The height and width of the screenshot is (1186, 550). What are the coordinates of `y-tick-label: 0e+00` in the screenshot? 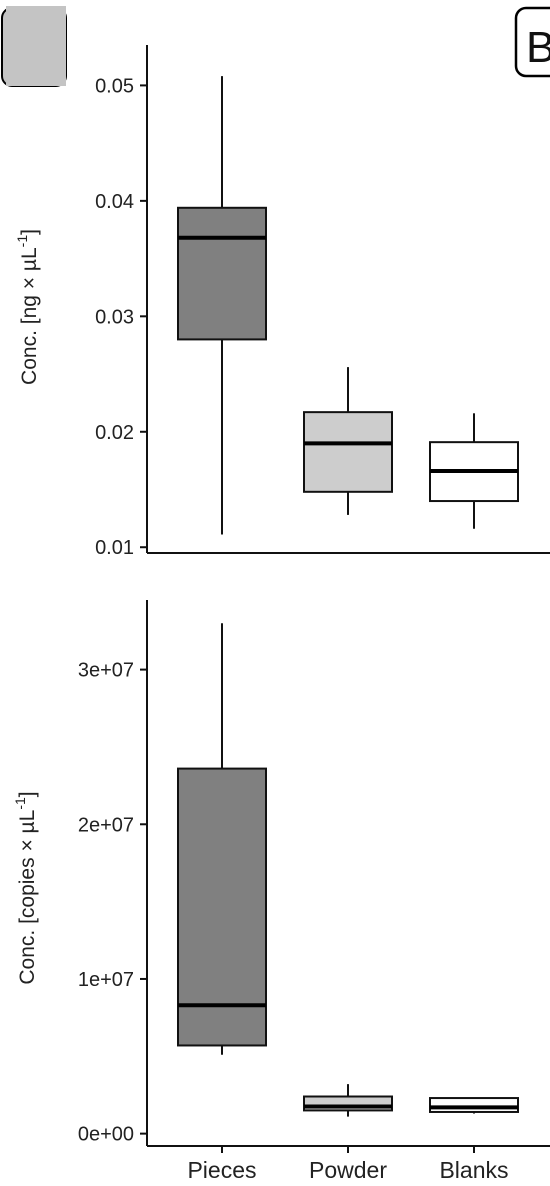 It's located at (106, 1135).